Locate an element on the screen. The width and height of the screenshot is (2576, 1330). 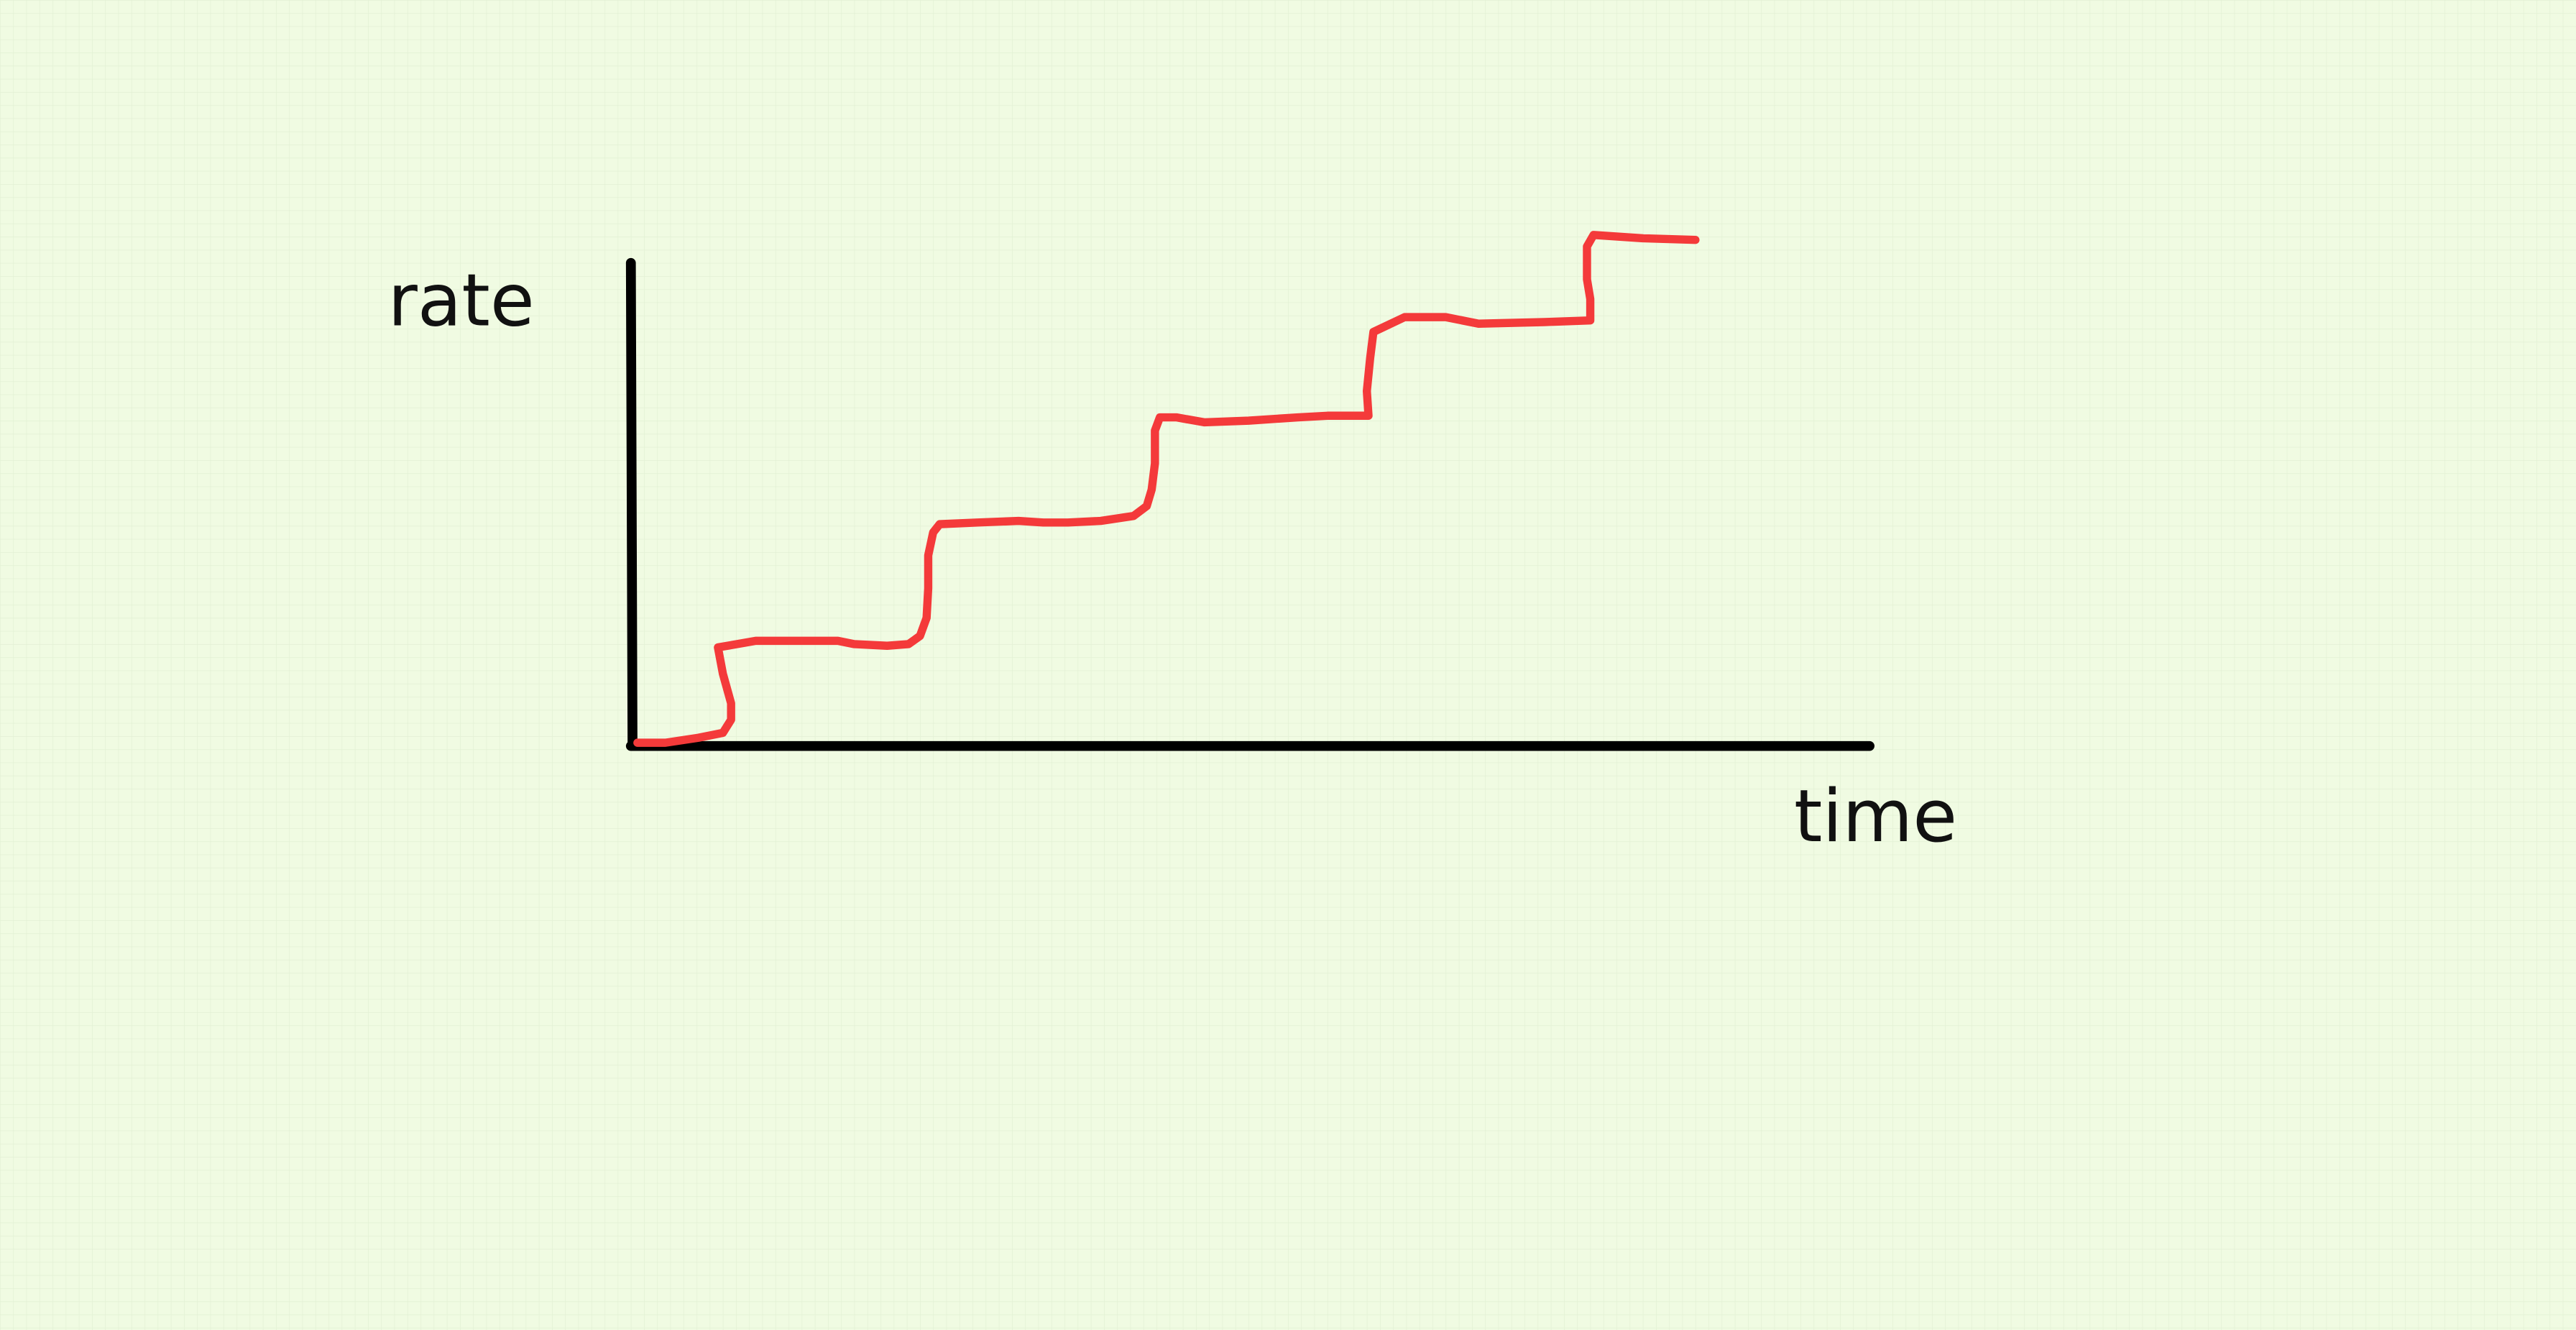
y-axis is located at coordinates (631, 504).